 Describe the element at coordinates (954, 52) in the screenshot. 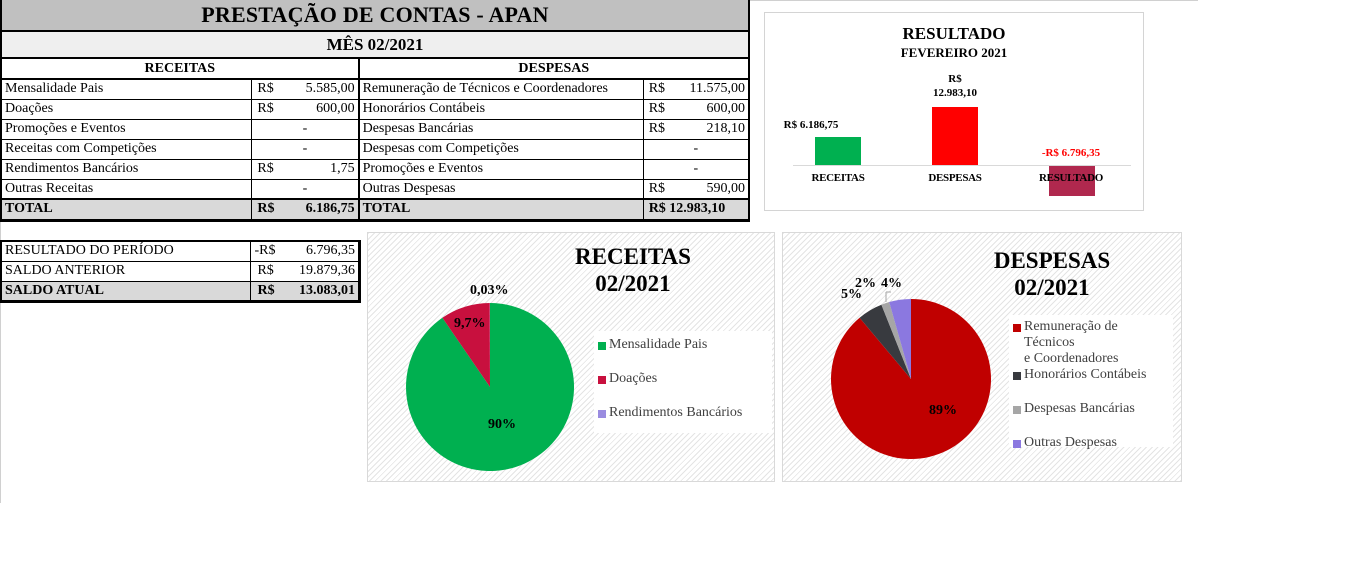

I see `chart-subtitle: FEVEREIRO 2021` at that location.